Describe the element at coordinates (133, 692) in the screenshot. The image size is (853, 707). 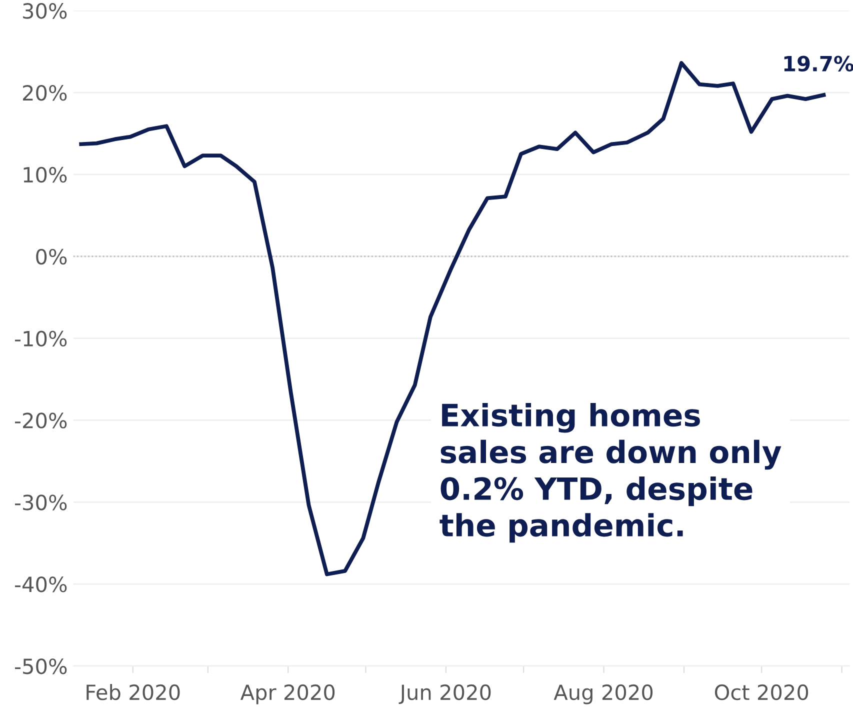
I see `x-tick-label: Feb 2020` at that location.